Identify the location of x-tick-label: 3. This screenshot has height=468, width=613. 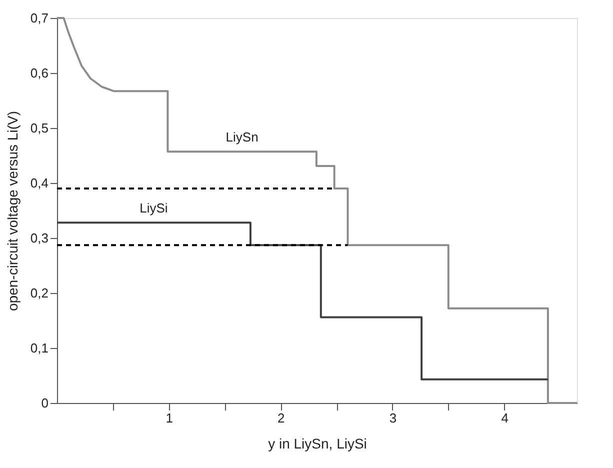
(393, 418).